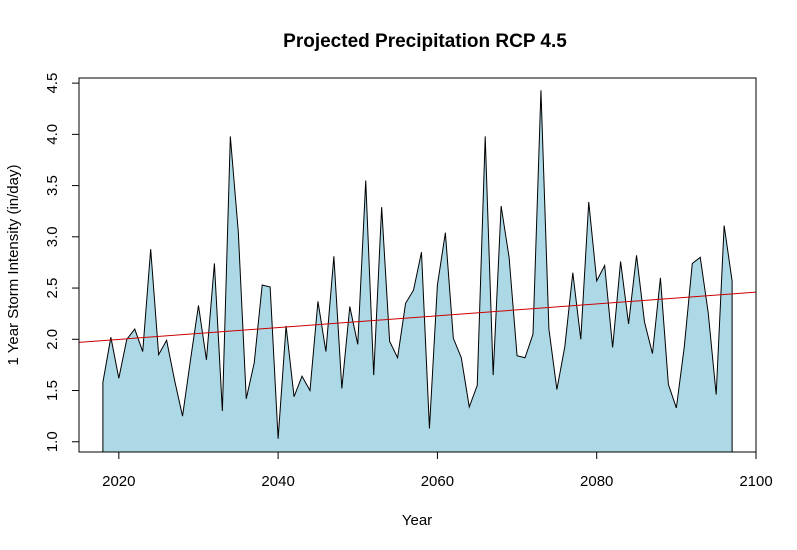  What do you see at coordinates (755, 481) in the screenshot?
I see `x-tick-label: 2100` at bounding box center [755, 481].